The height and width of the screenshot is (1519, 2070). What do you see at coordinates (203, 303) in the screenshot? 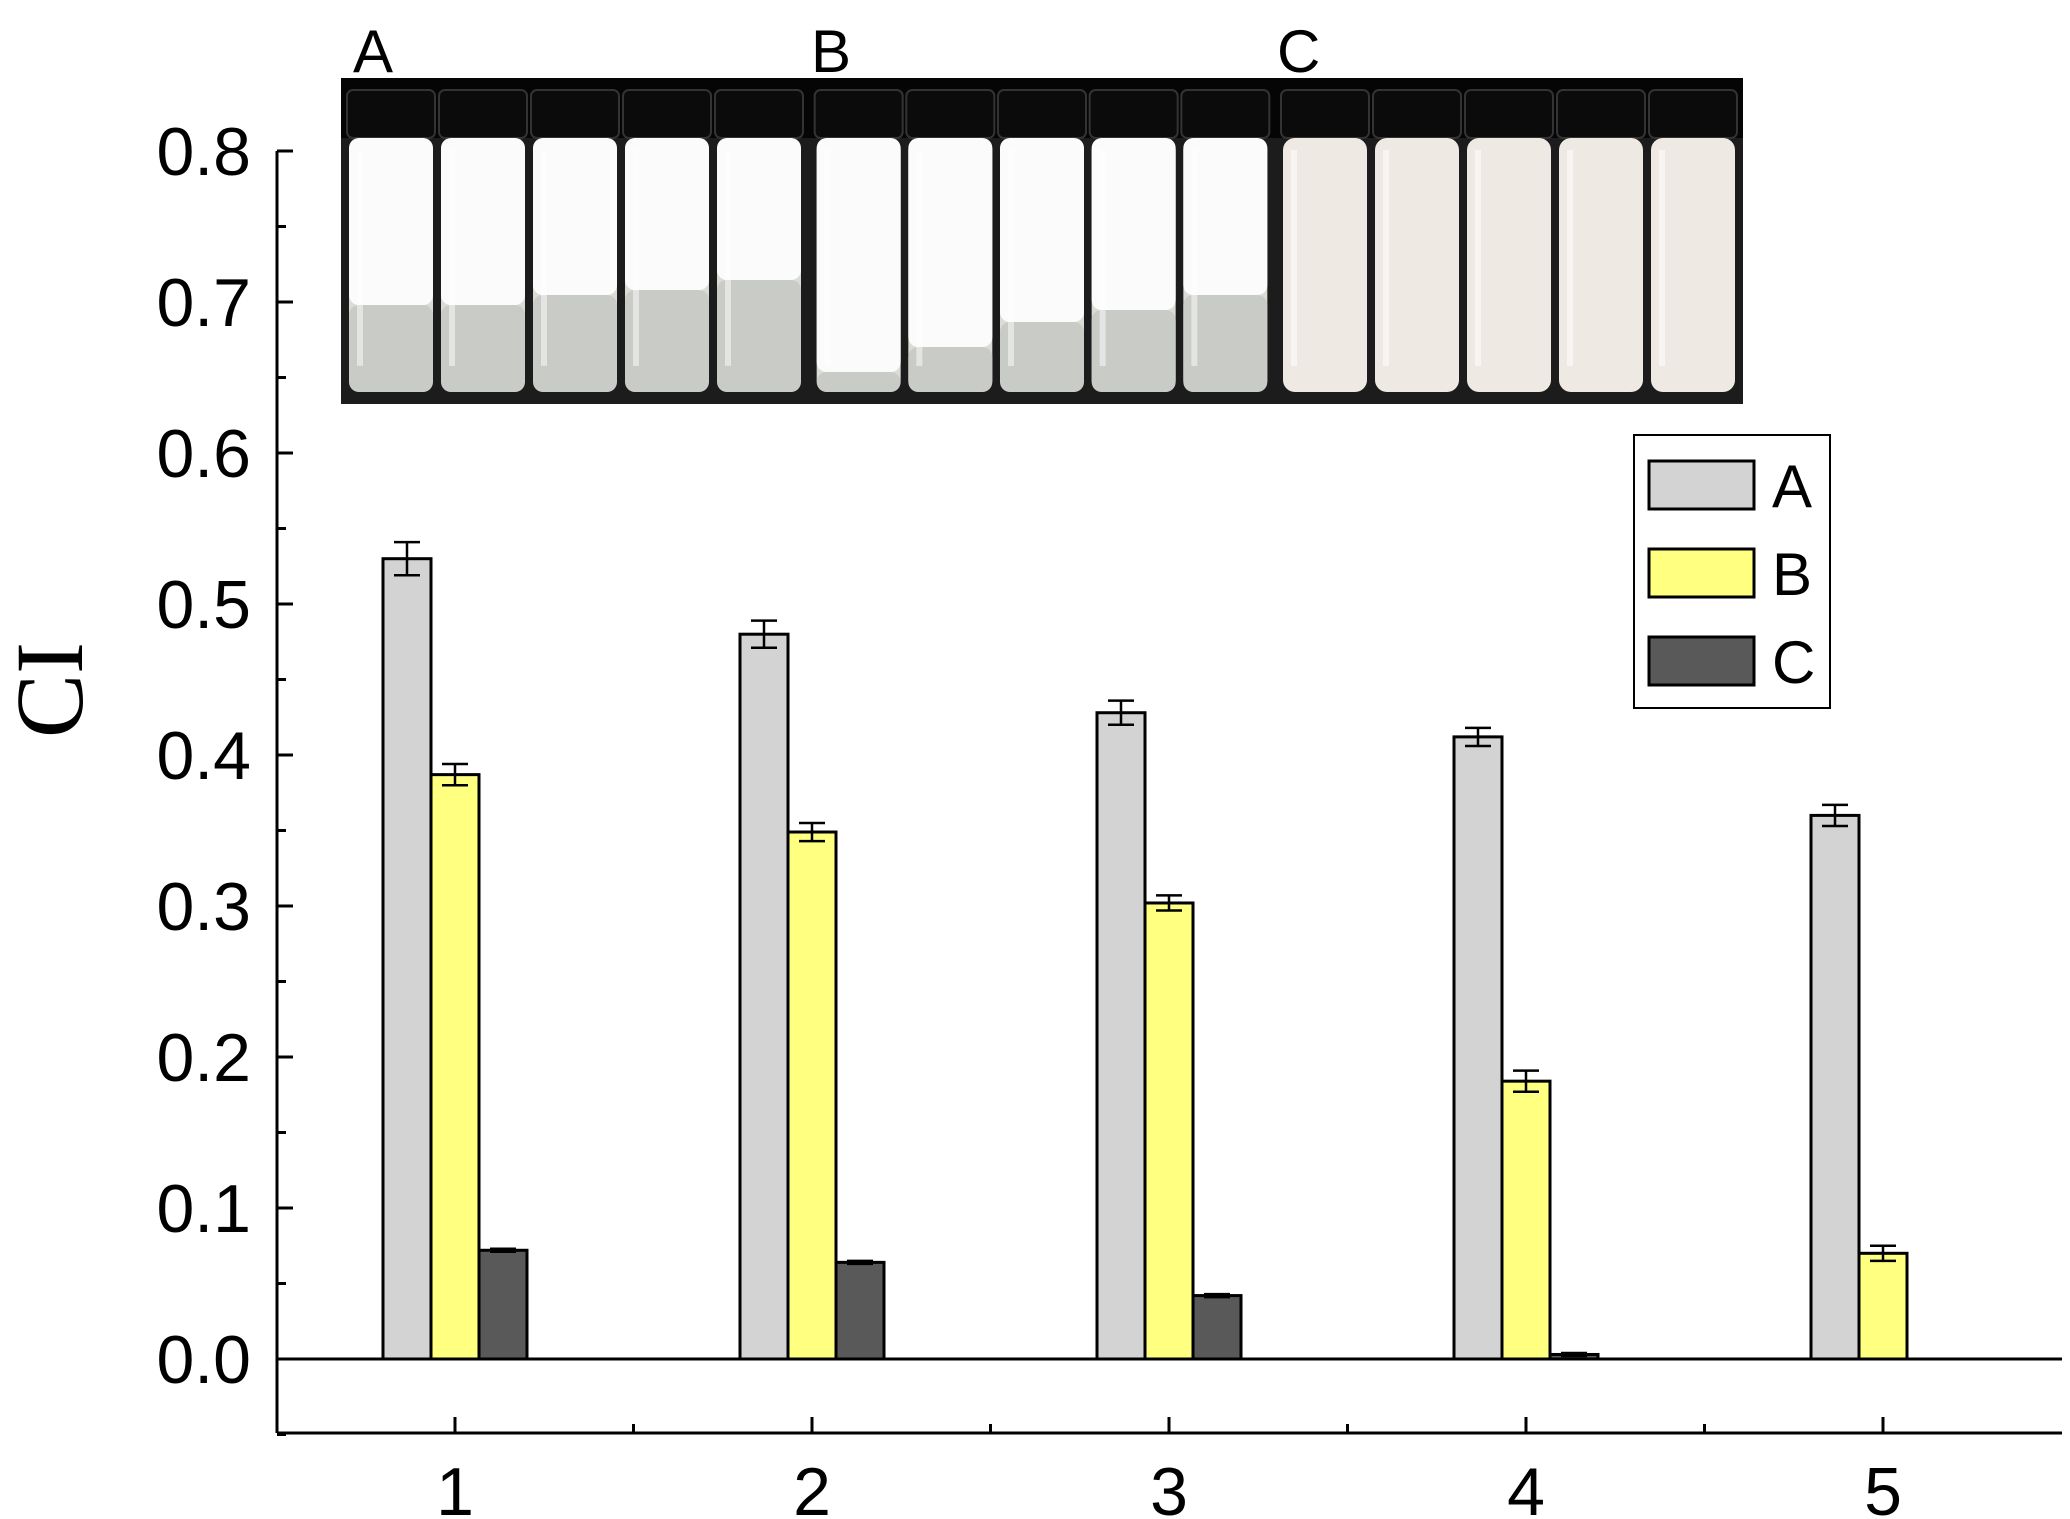
I see `y-tick-label: 0.7` at bounding box center [203, 303].